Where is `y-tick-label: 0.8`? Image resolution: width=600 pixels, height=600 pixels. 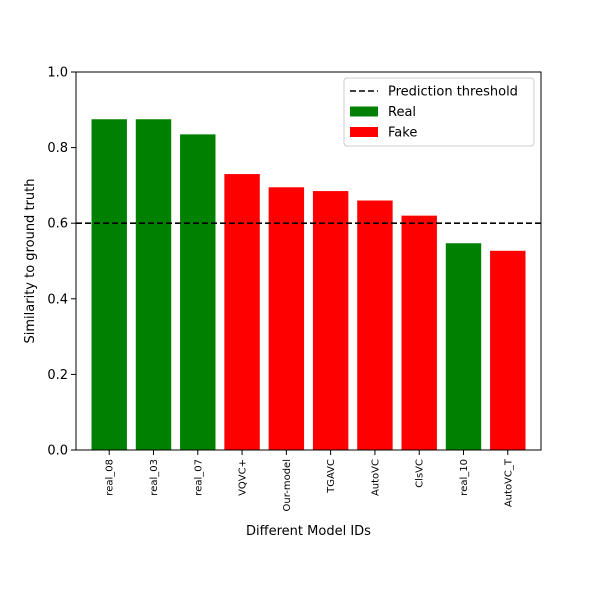
y-tick-label: 0.8 is located at coordinates (57, 148).